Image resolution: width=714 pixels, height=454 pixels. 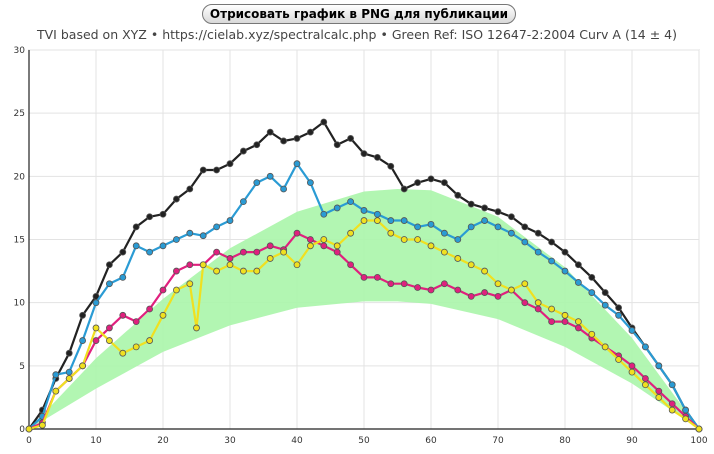 I want to click on x-tick-label: 90, so click(x=632, y=441).